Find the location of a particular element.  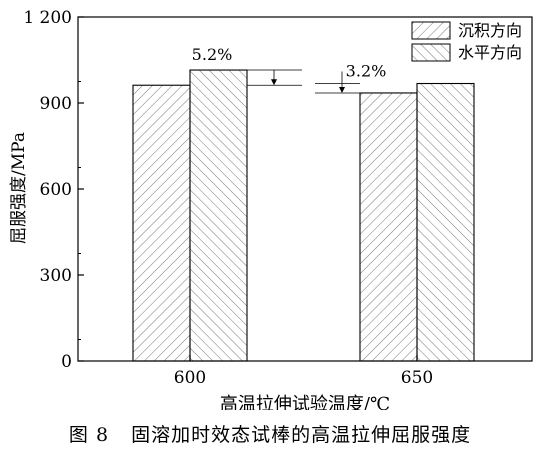

x-axis-label: 高温拉伸试验温度/℃ is located at coordinates (305, 402).